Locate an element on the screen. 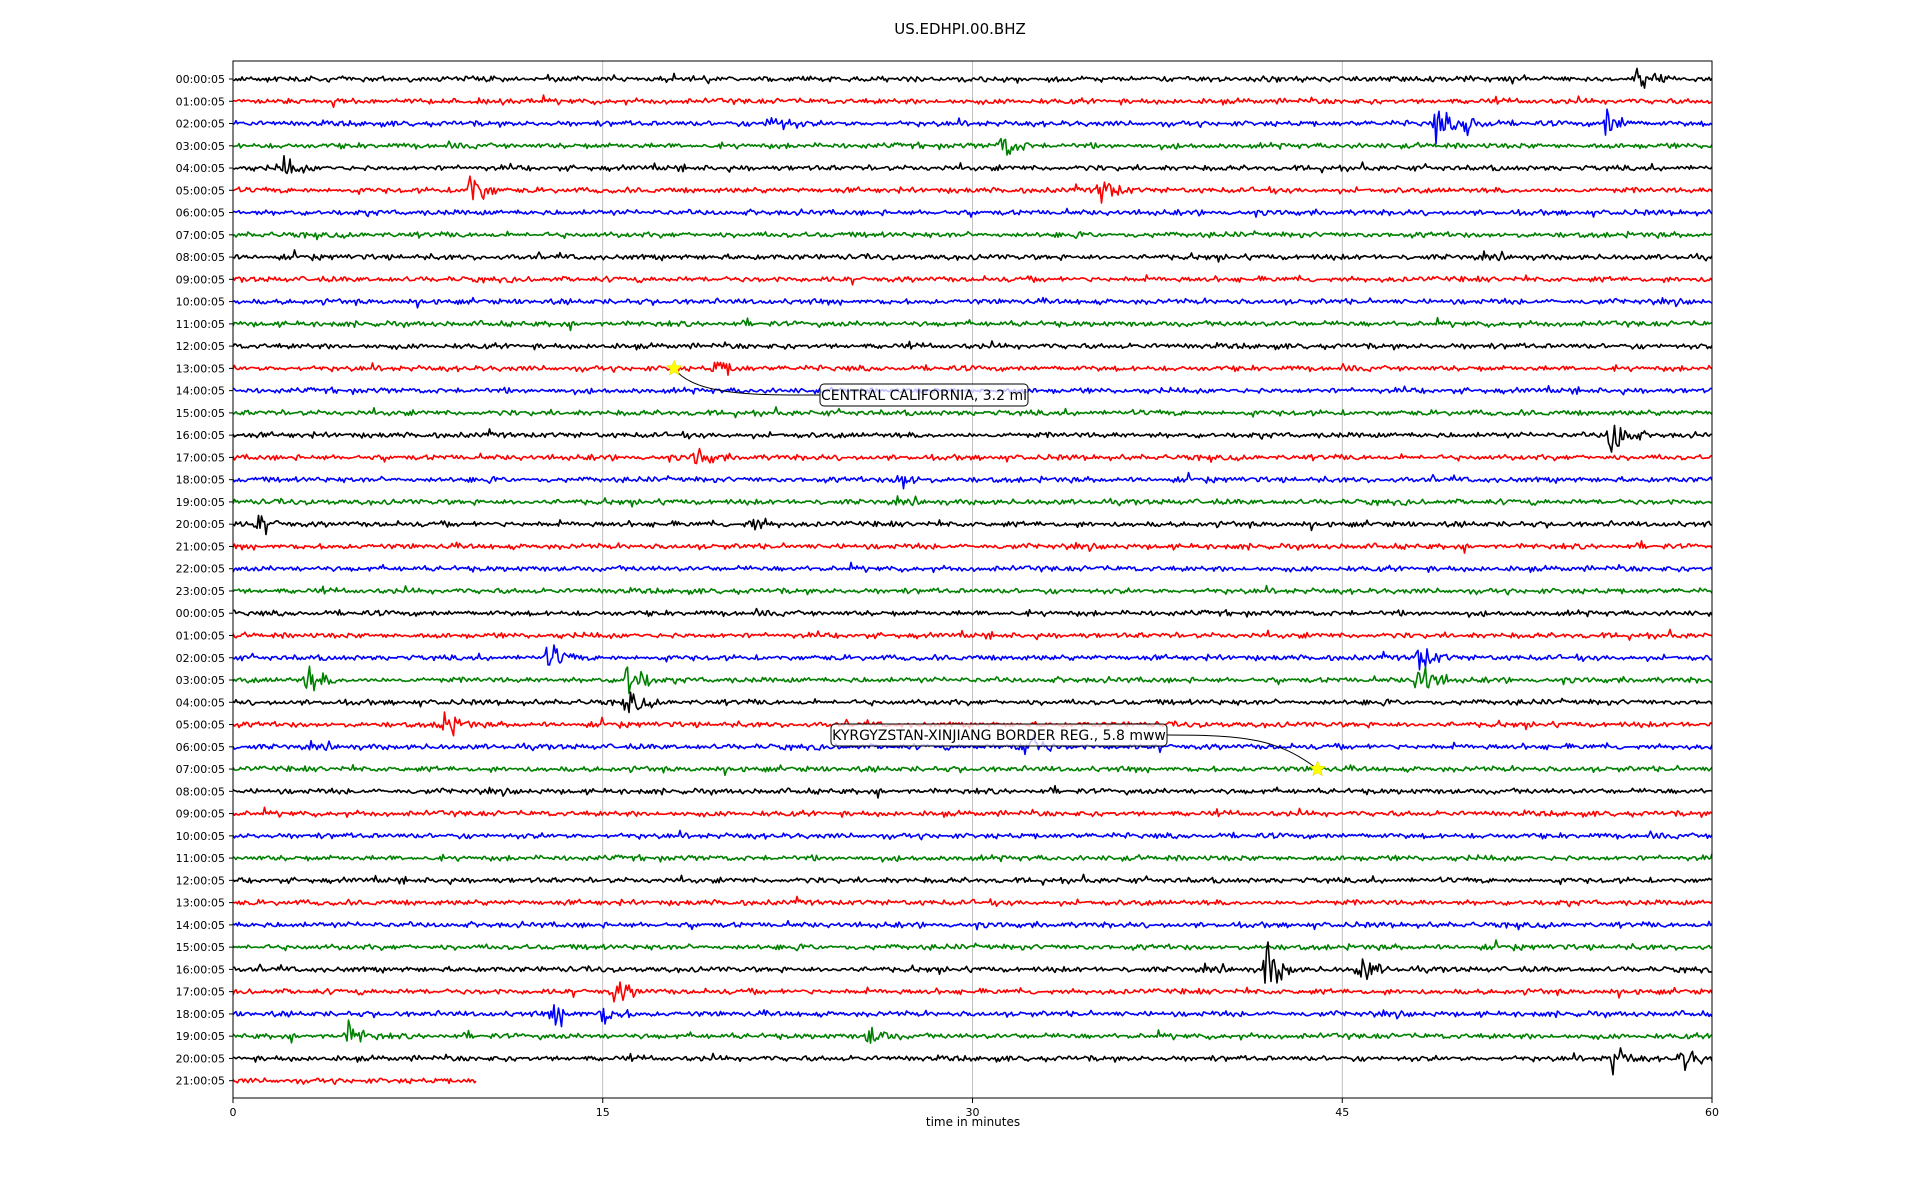 This screenshot has height=1200, width=1920. x-axis: 0 15 30 45 60 is located at coordinates (974, 1108).